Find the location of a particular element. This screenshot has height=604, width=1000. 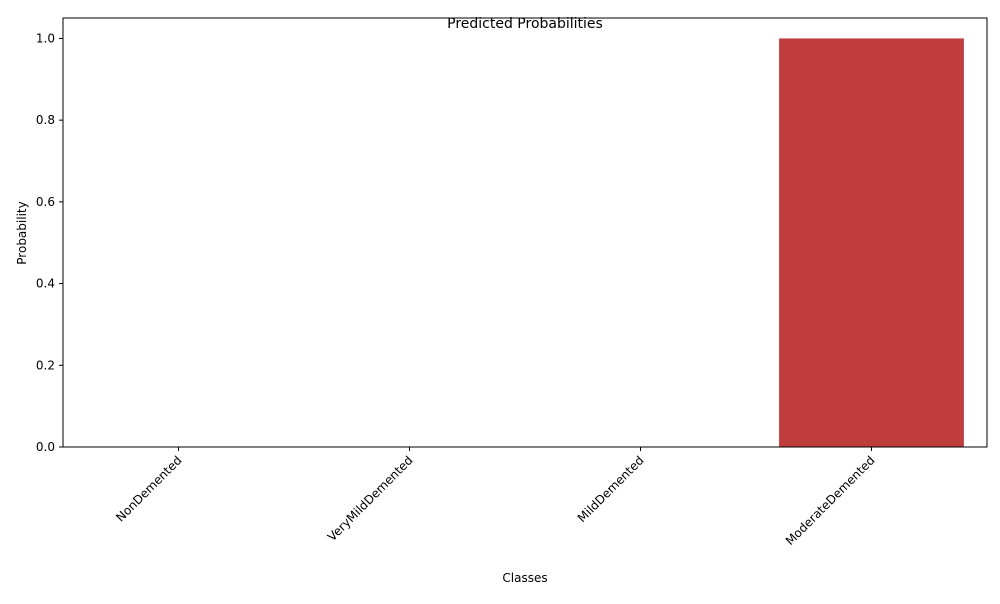

y-tick-label: 0.8 is located at coordinates (45, 120).